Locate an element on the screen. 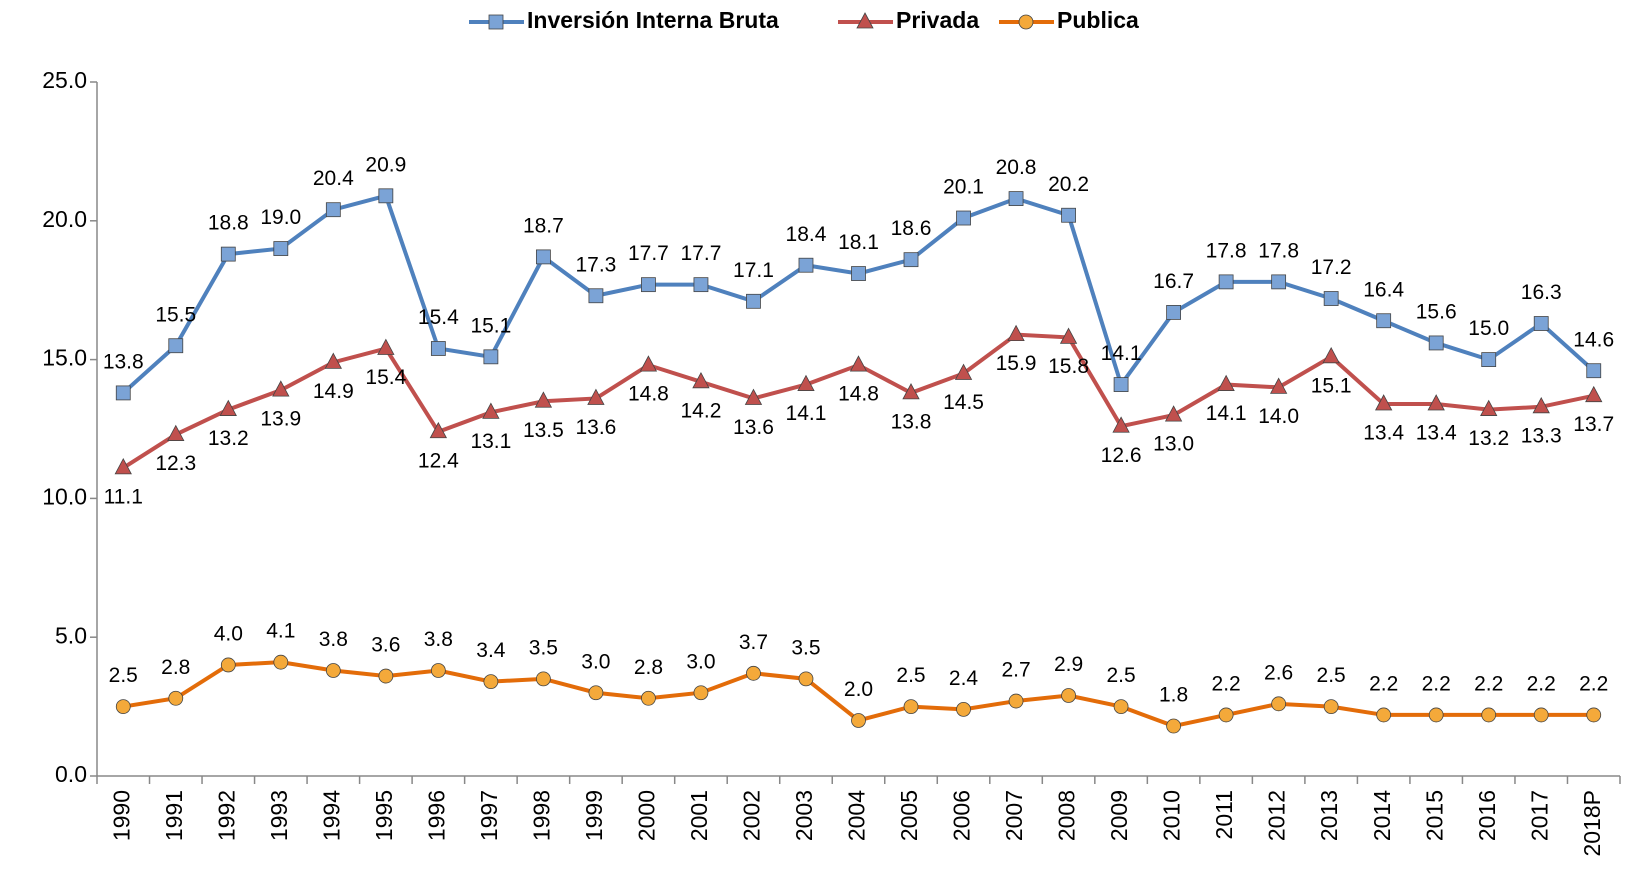 The width and height of the screenshot is (1629, 873). data-label: 2.7 is located at coordinates (1015, 670).